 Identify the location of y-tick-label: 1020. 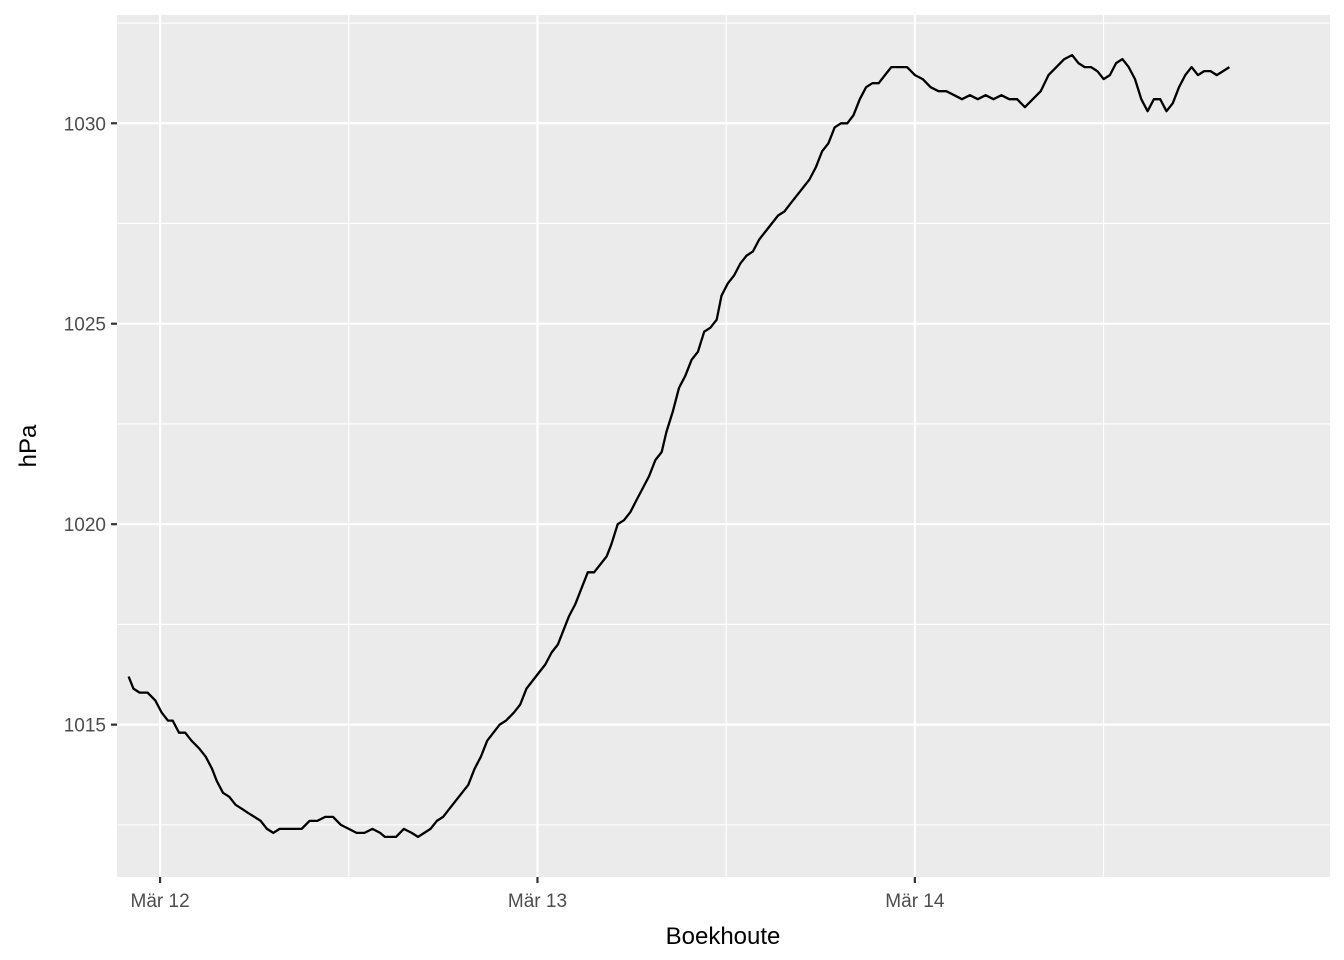
(85, 525).